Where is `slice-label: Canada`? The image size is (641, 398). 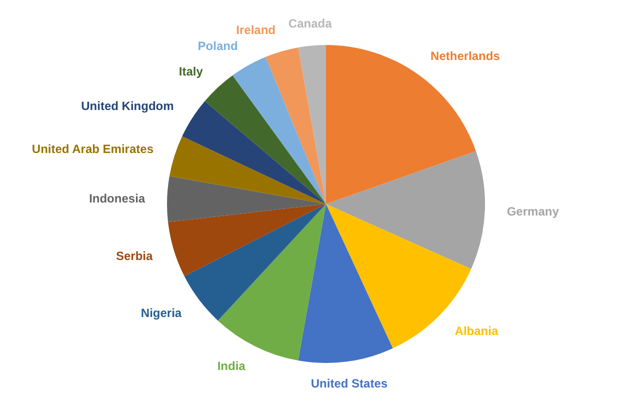 slice-label: Canada is located at coordinates (310, 23).